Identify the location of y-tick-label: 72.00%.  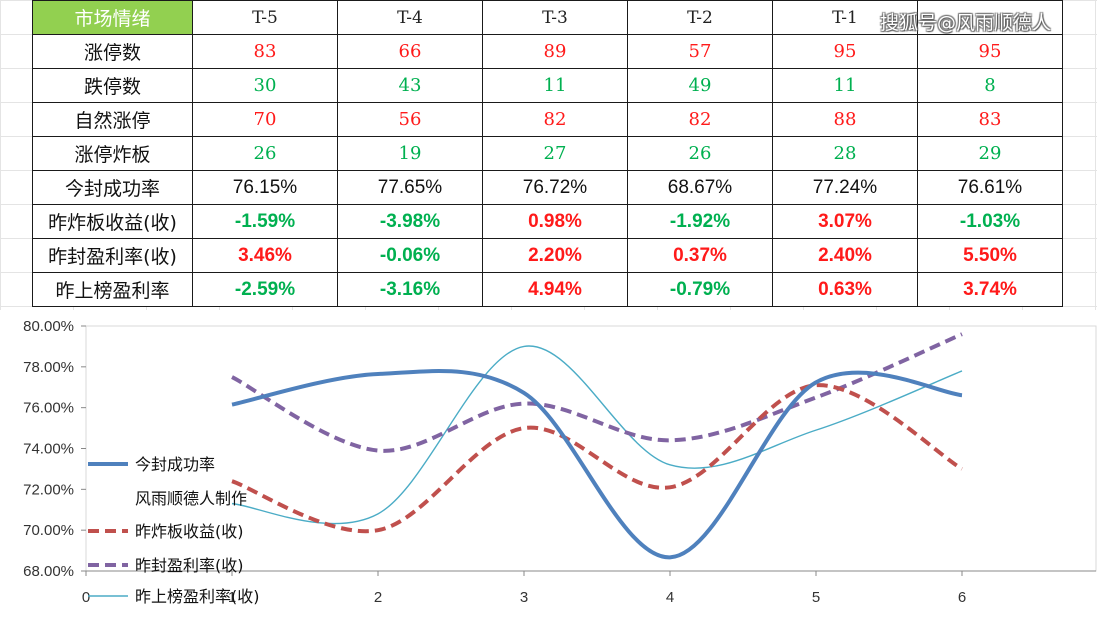
(48, 489).